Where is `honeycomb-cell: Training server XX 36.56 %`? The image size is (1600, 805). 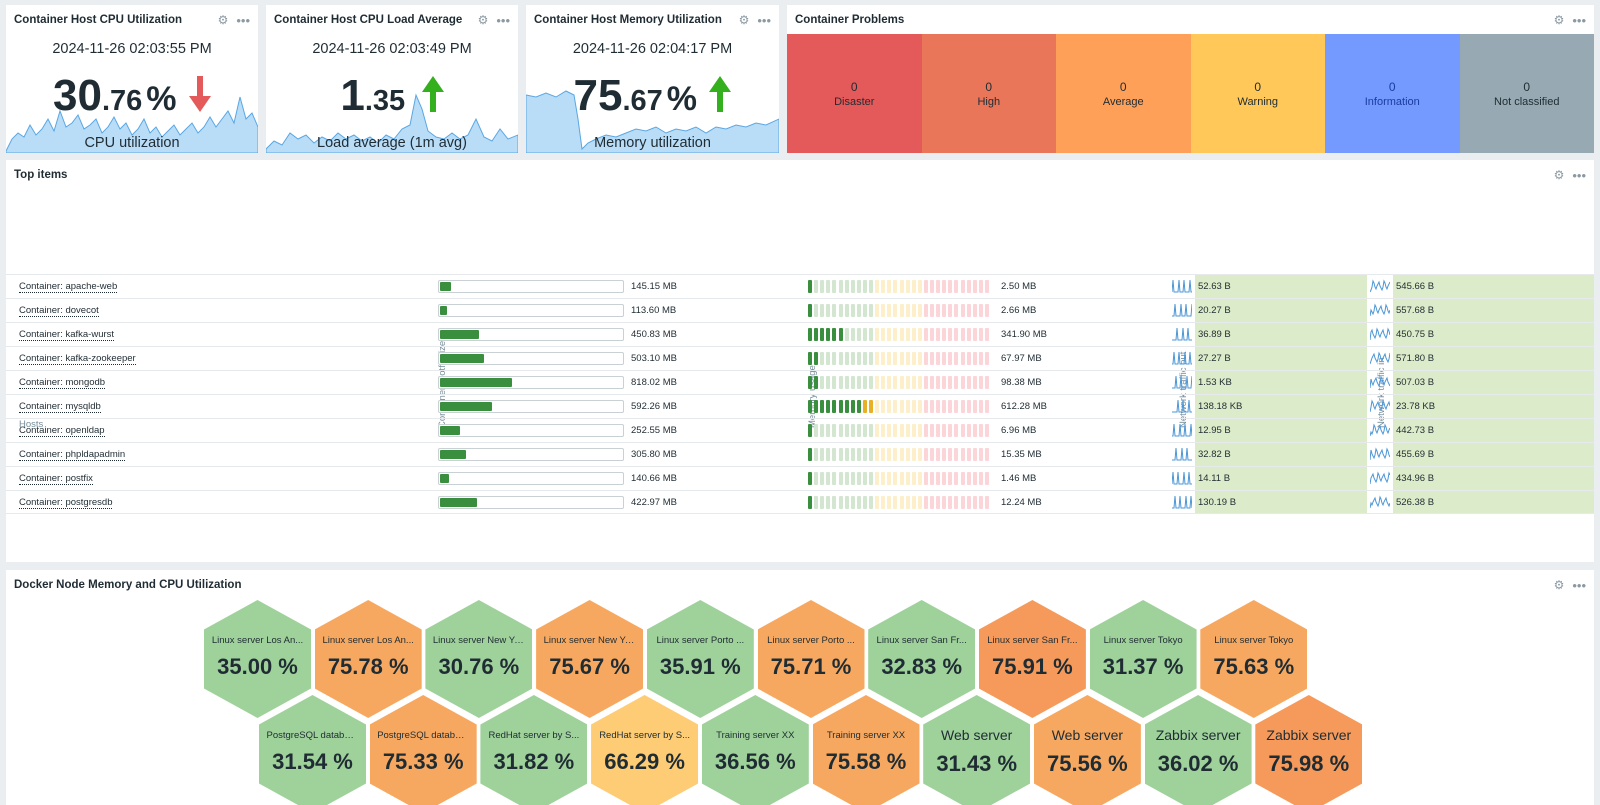 honeycomb-cell: Training server XX 36.56 % is located at coordinates (755, 750).